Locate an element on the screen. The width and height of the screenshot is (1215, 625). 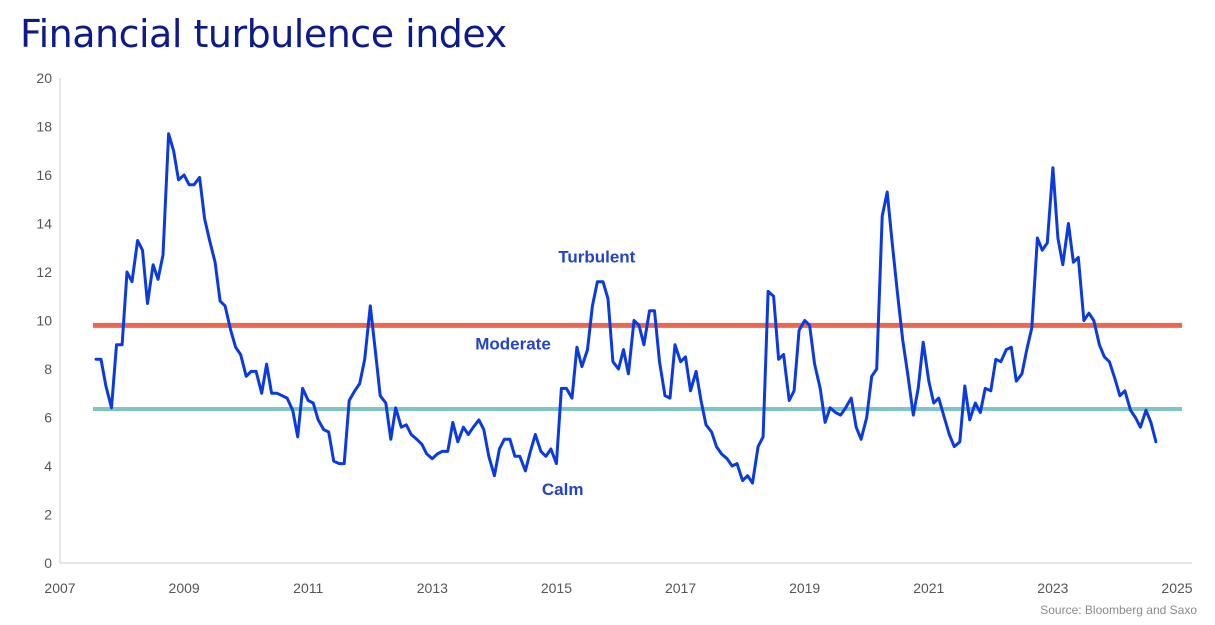
threshold-lines is located at coordinates (637, 367).